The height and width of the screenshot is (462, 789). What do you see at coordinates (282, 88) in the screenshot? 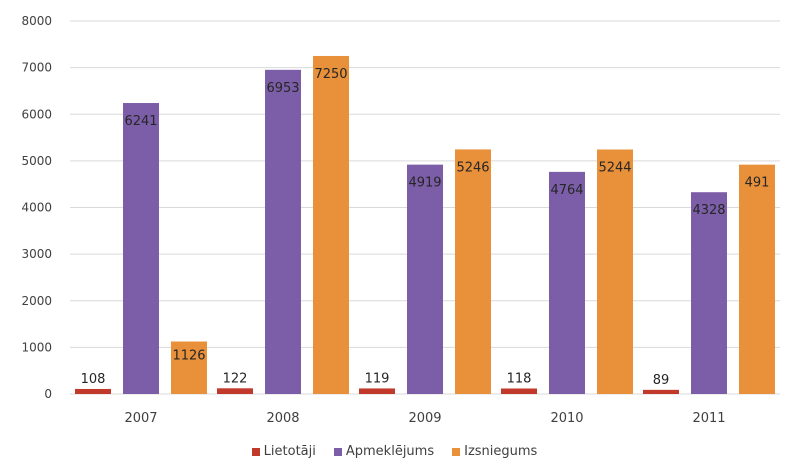
I see `data-label: 6953` at bounding box center [282, 88].